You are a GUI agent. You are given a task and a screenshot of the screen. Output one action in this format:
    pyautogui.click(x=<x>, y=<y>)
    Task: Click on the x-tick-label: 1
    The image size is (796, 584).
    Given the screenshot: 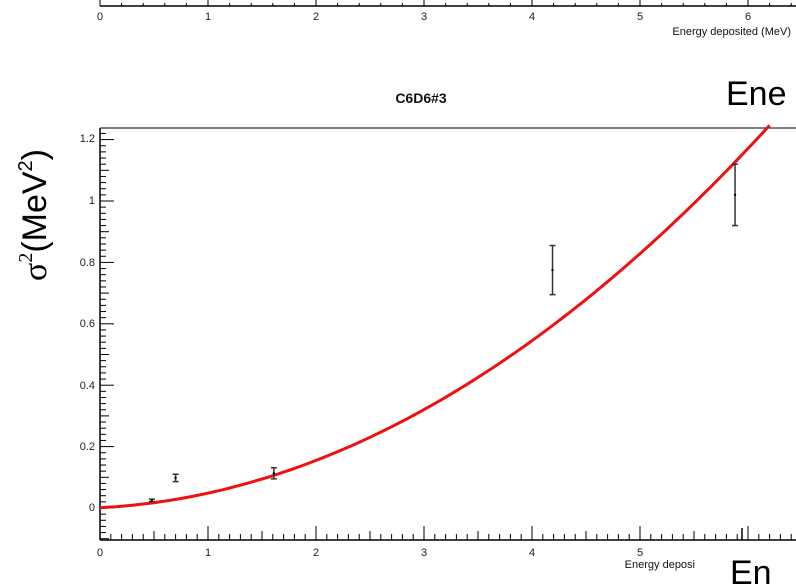 What is the action you would take?
    pyautogui.click(x=208, y=553)
    